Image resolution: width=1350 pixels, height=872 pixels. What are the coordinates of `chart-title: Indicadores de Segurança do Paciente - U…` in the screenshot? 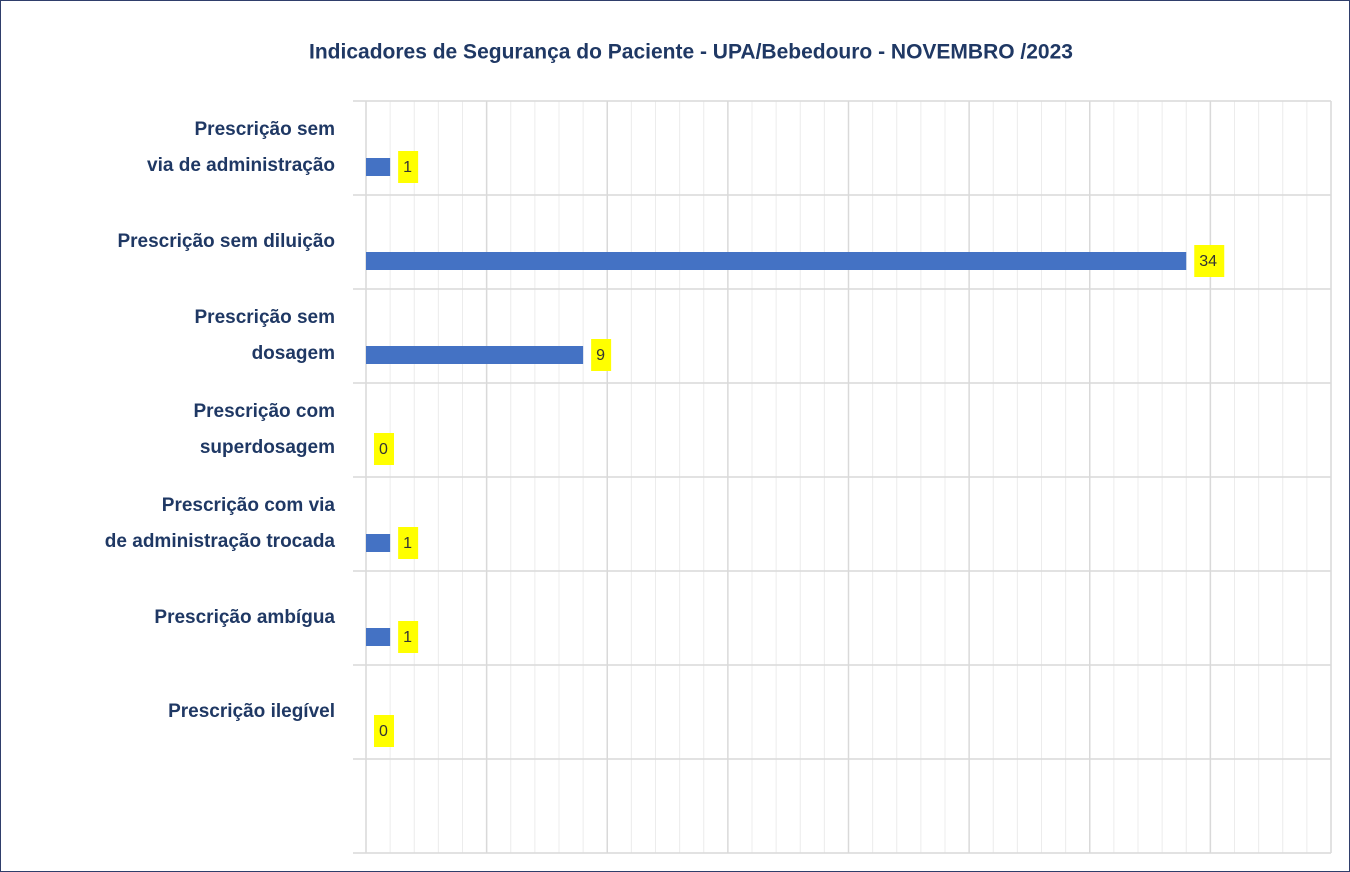 It's located at (691, 52).